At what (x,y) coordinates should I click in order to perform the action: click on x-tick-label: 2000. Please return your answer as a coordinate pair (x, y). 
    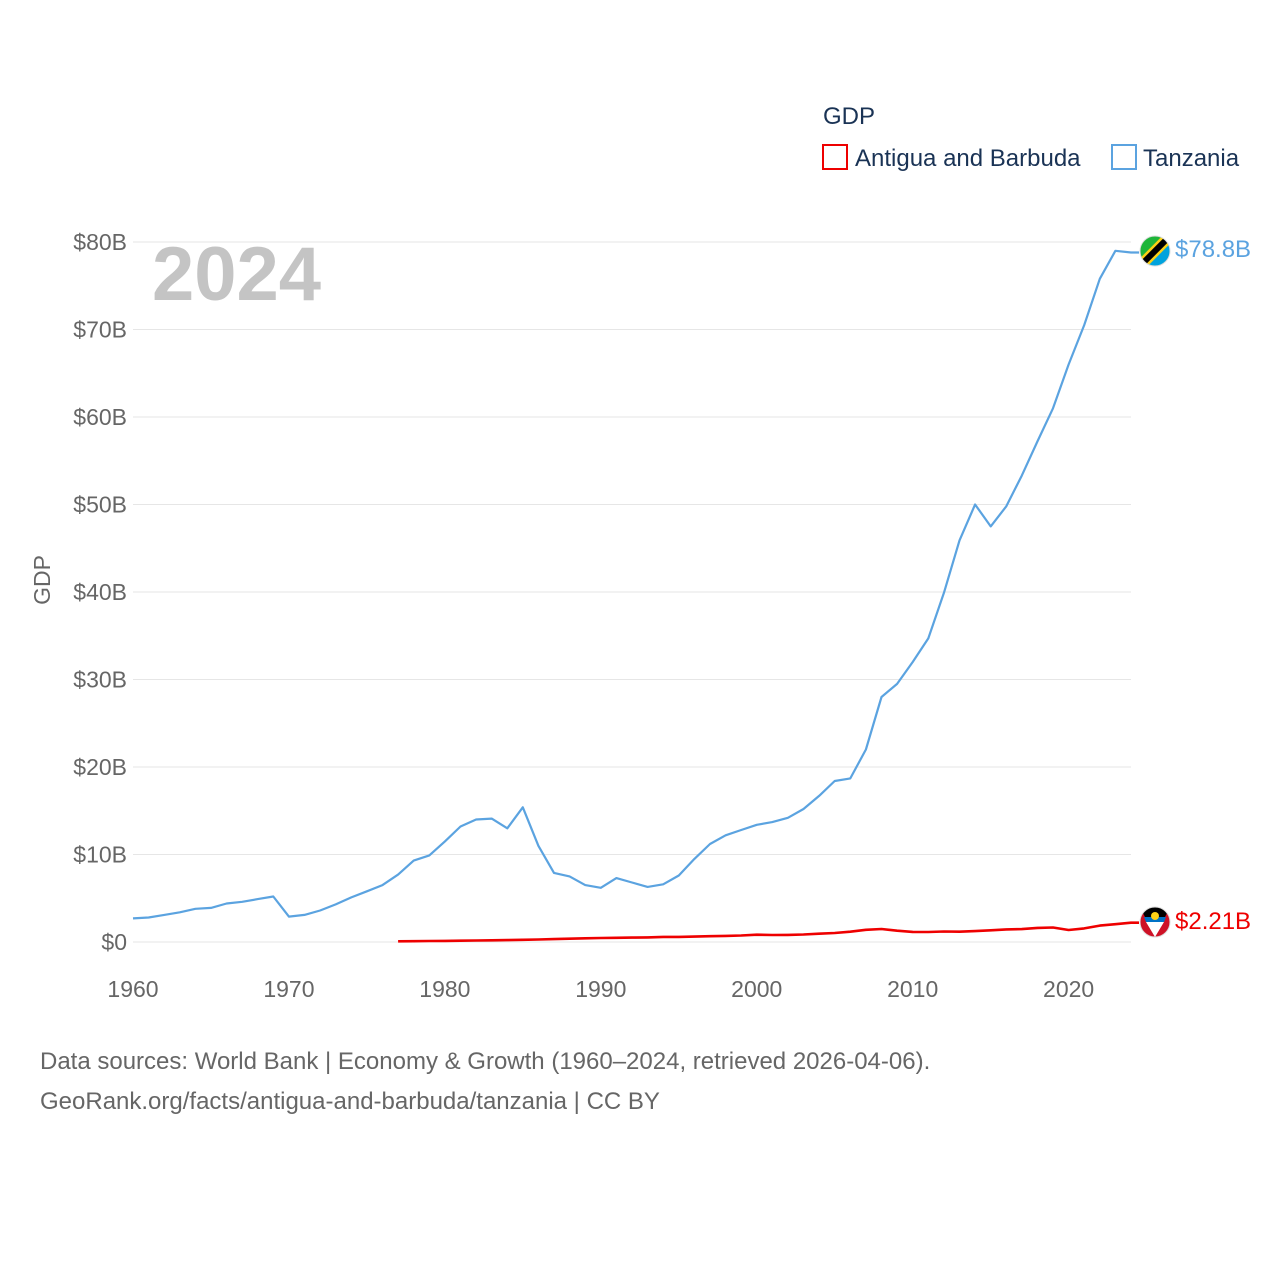
    Looking at the image, I should click on (756, 989).